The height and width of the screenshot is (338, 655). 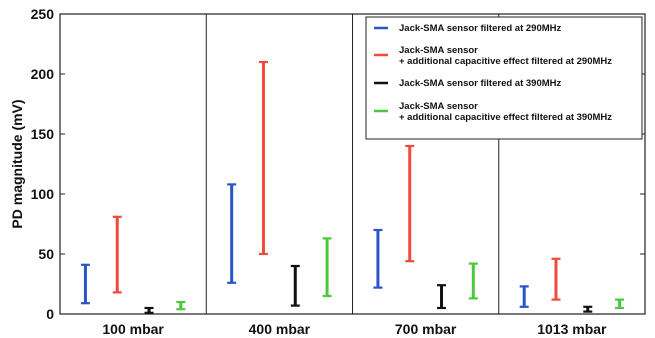 What do you see at coordinates (46, 254) in the screenshot?
I see `y-tick-label: 50` at bounding box center [46, 254].